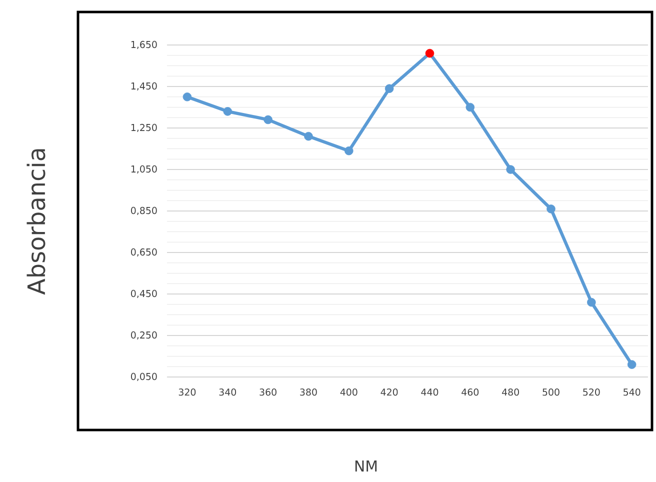  Describe the element at coordinates (144, 335) in the screenshot. I see `y-tick-label: 0,250` at that location.